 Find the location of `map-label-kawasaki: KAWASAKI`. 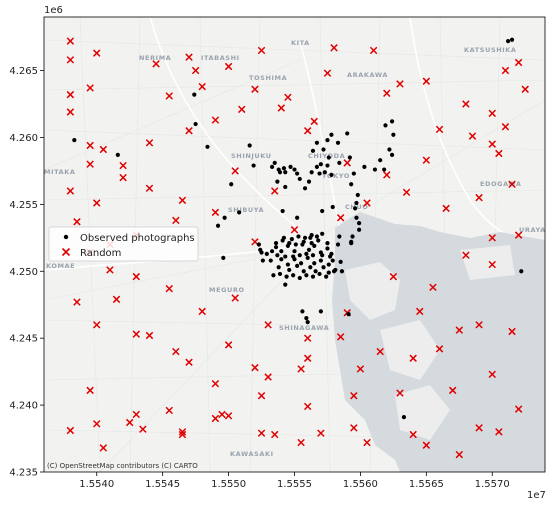

map-label-kawasaki: KAWASAKI is located at coordinates (252, 454).